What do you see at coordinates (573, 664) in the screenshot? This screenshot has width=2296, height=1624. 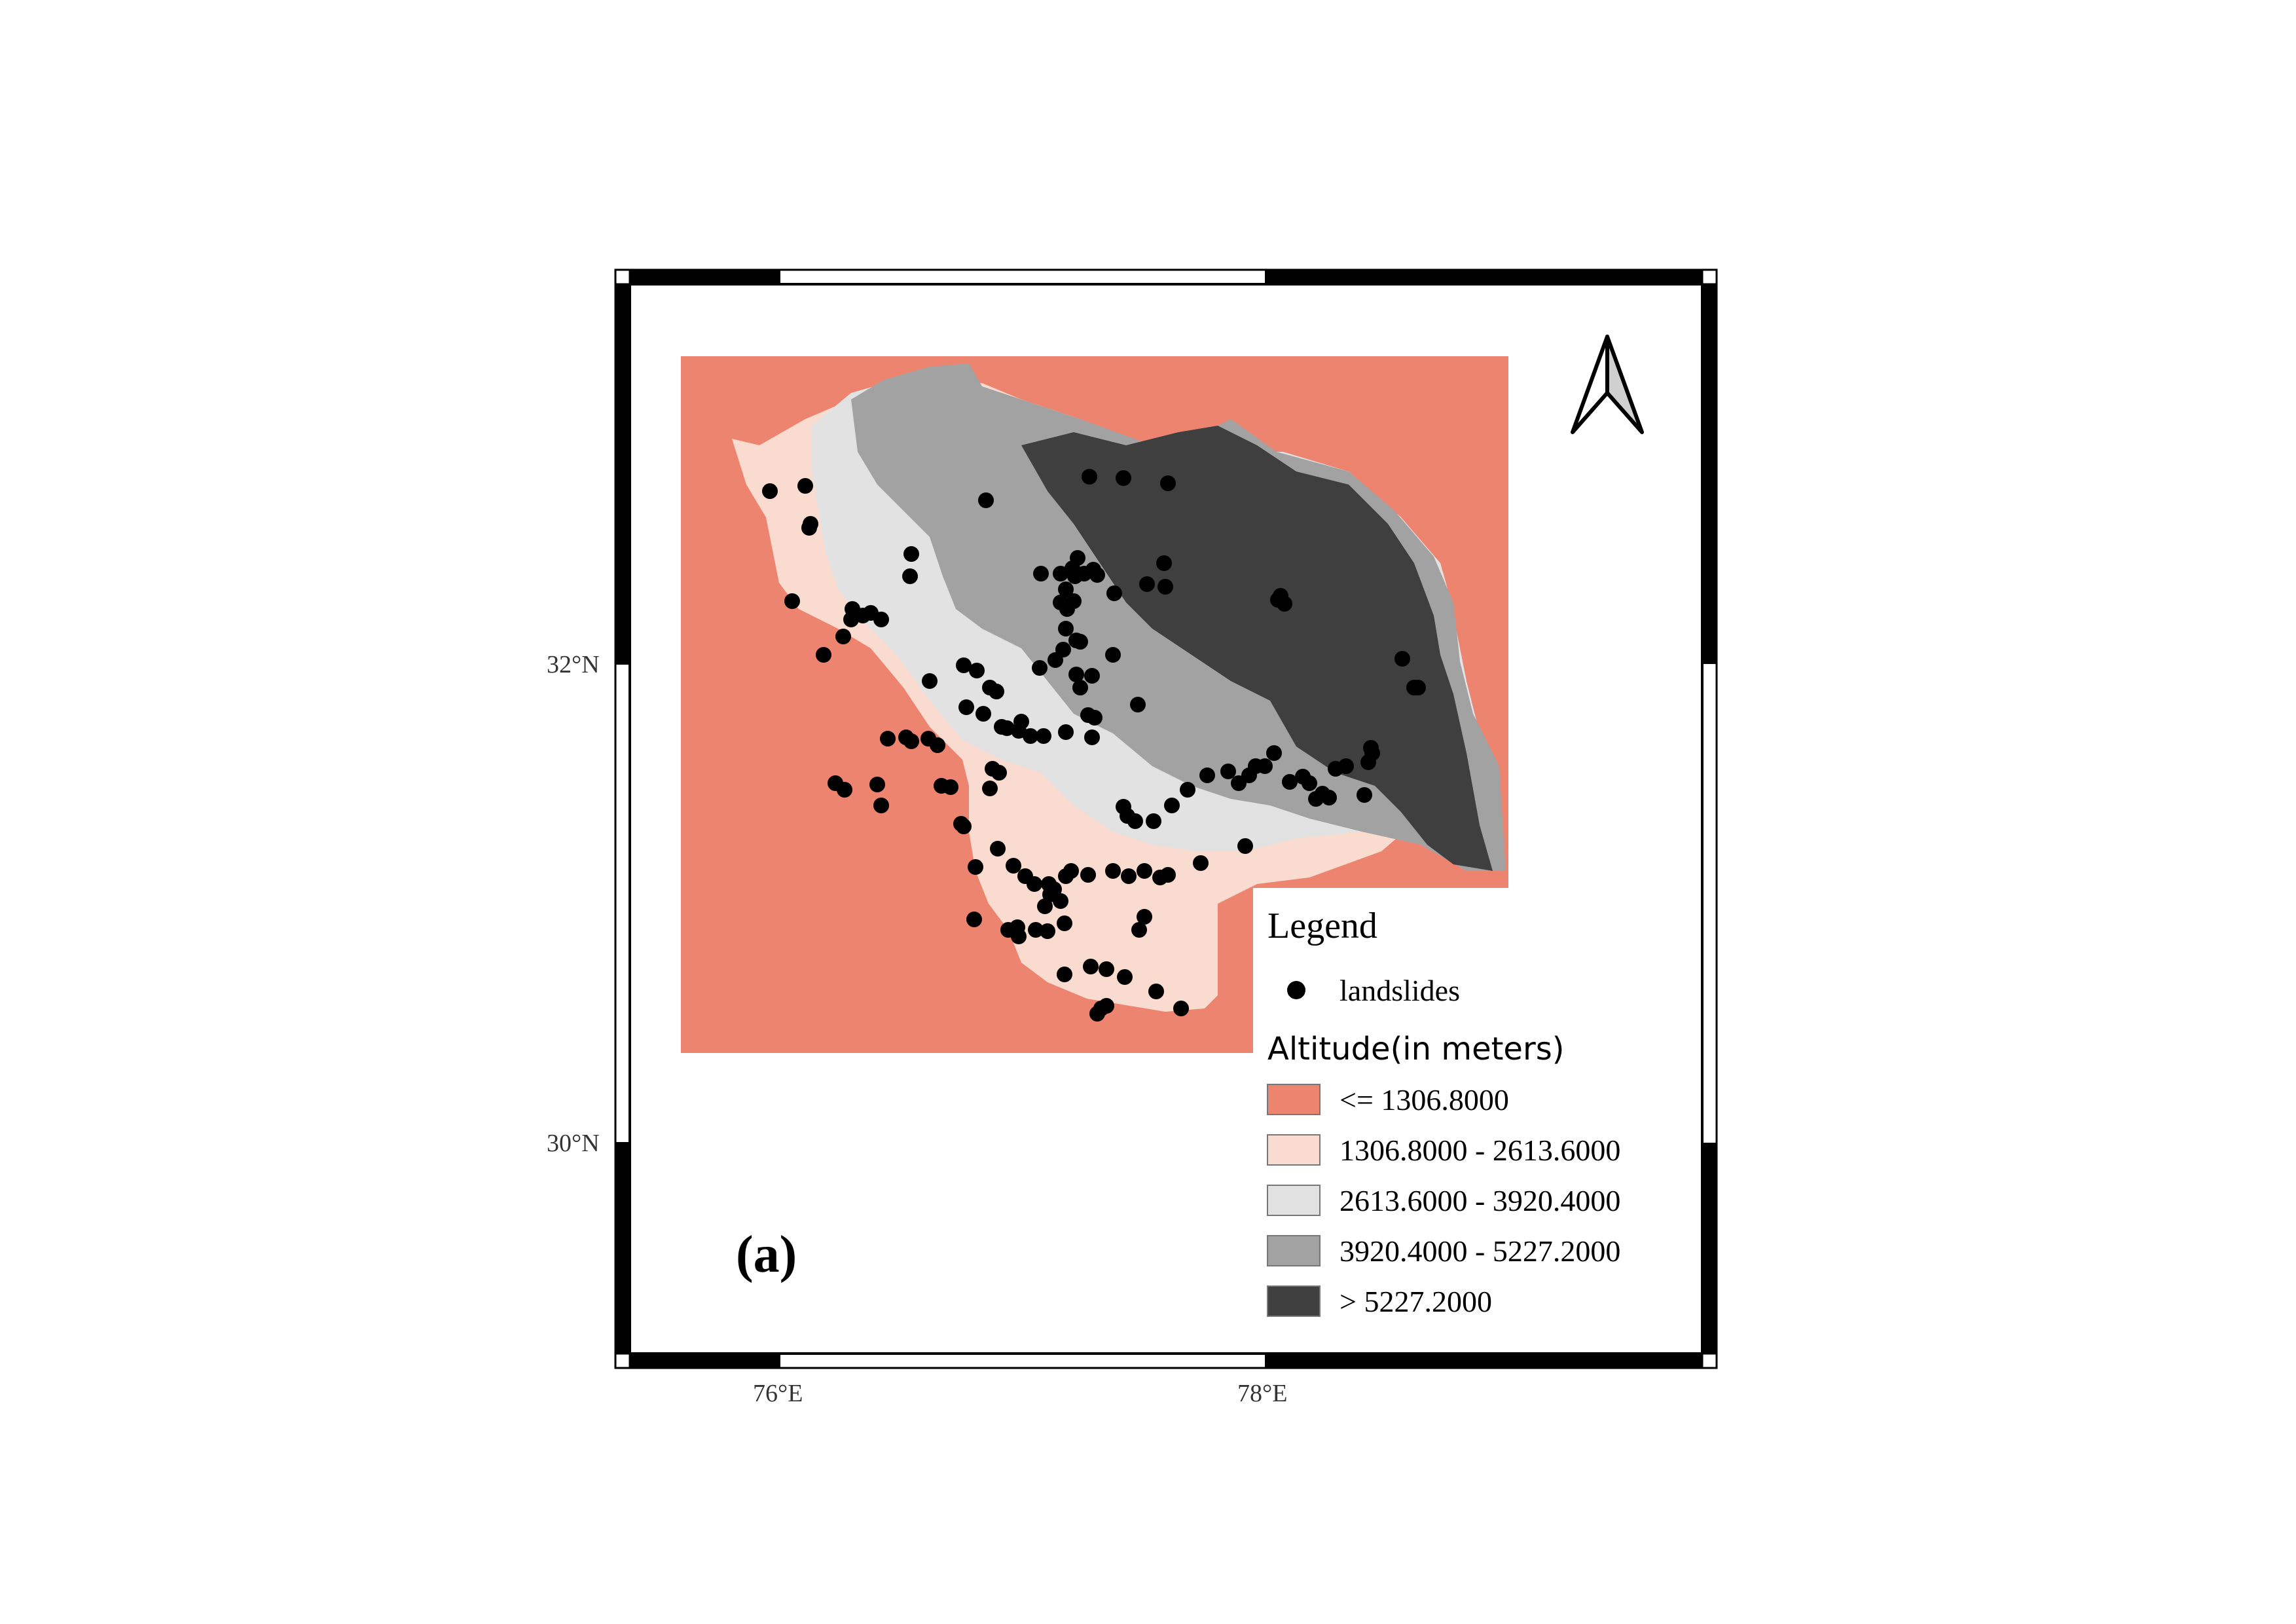 I see `lat-tick-32: 32°N` at bounding box center [573, 664].